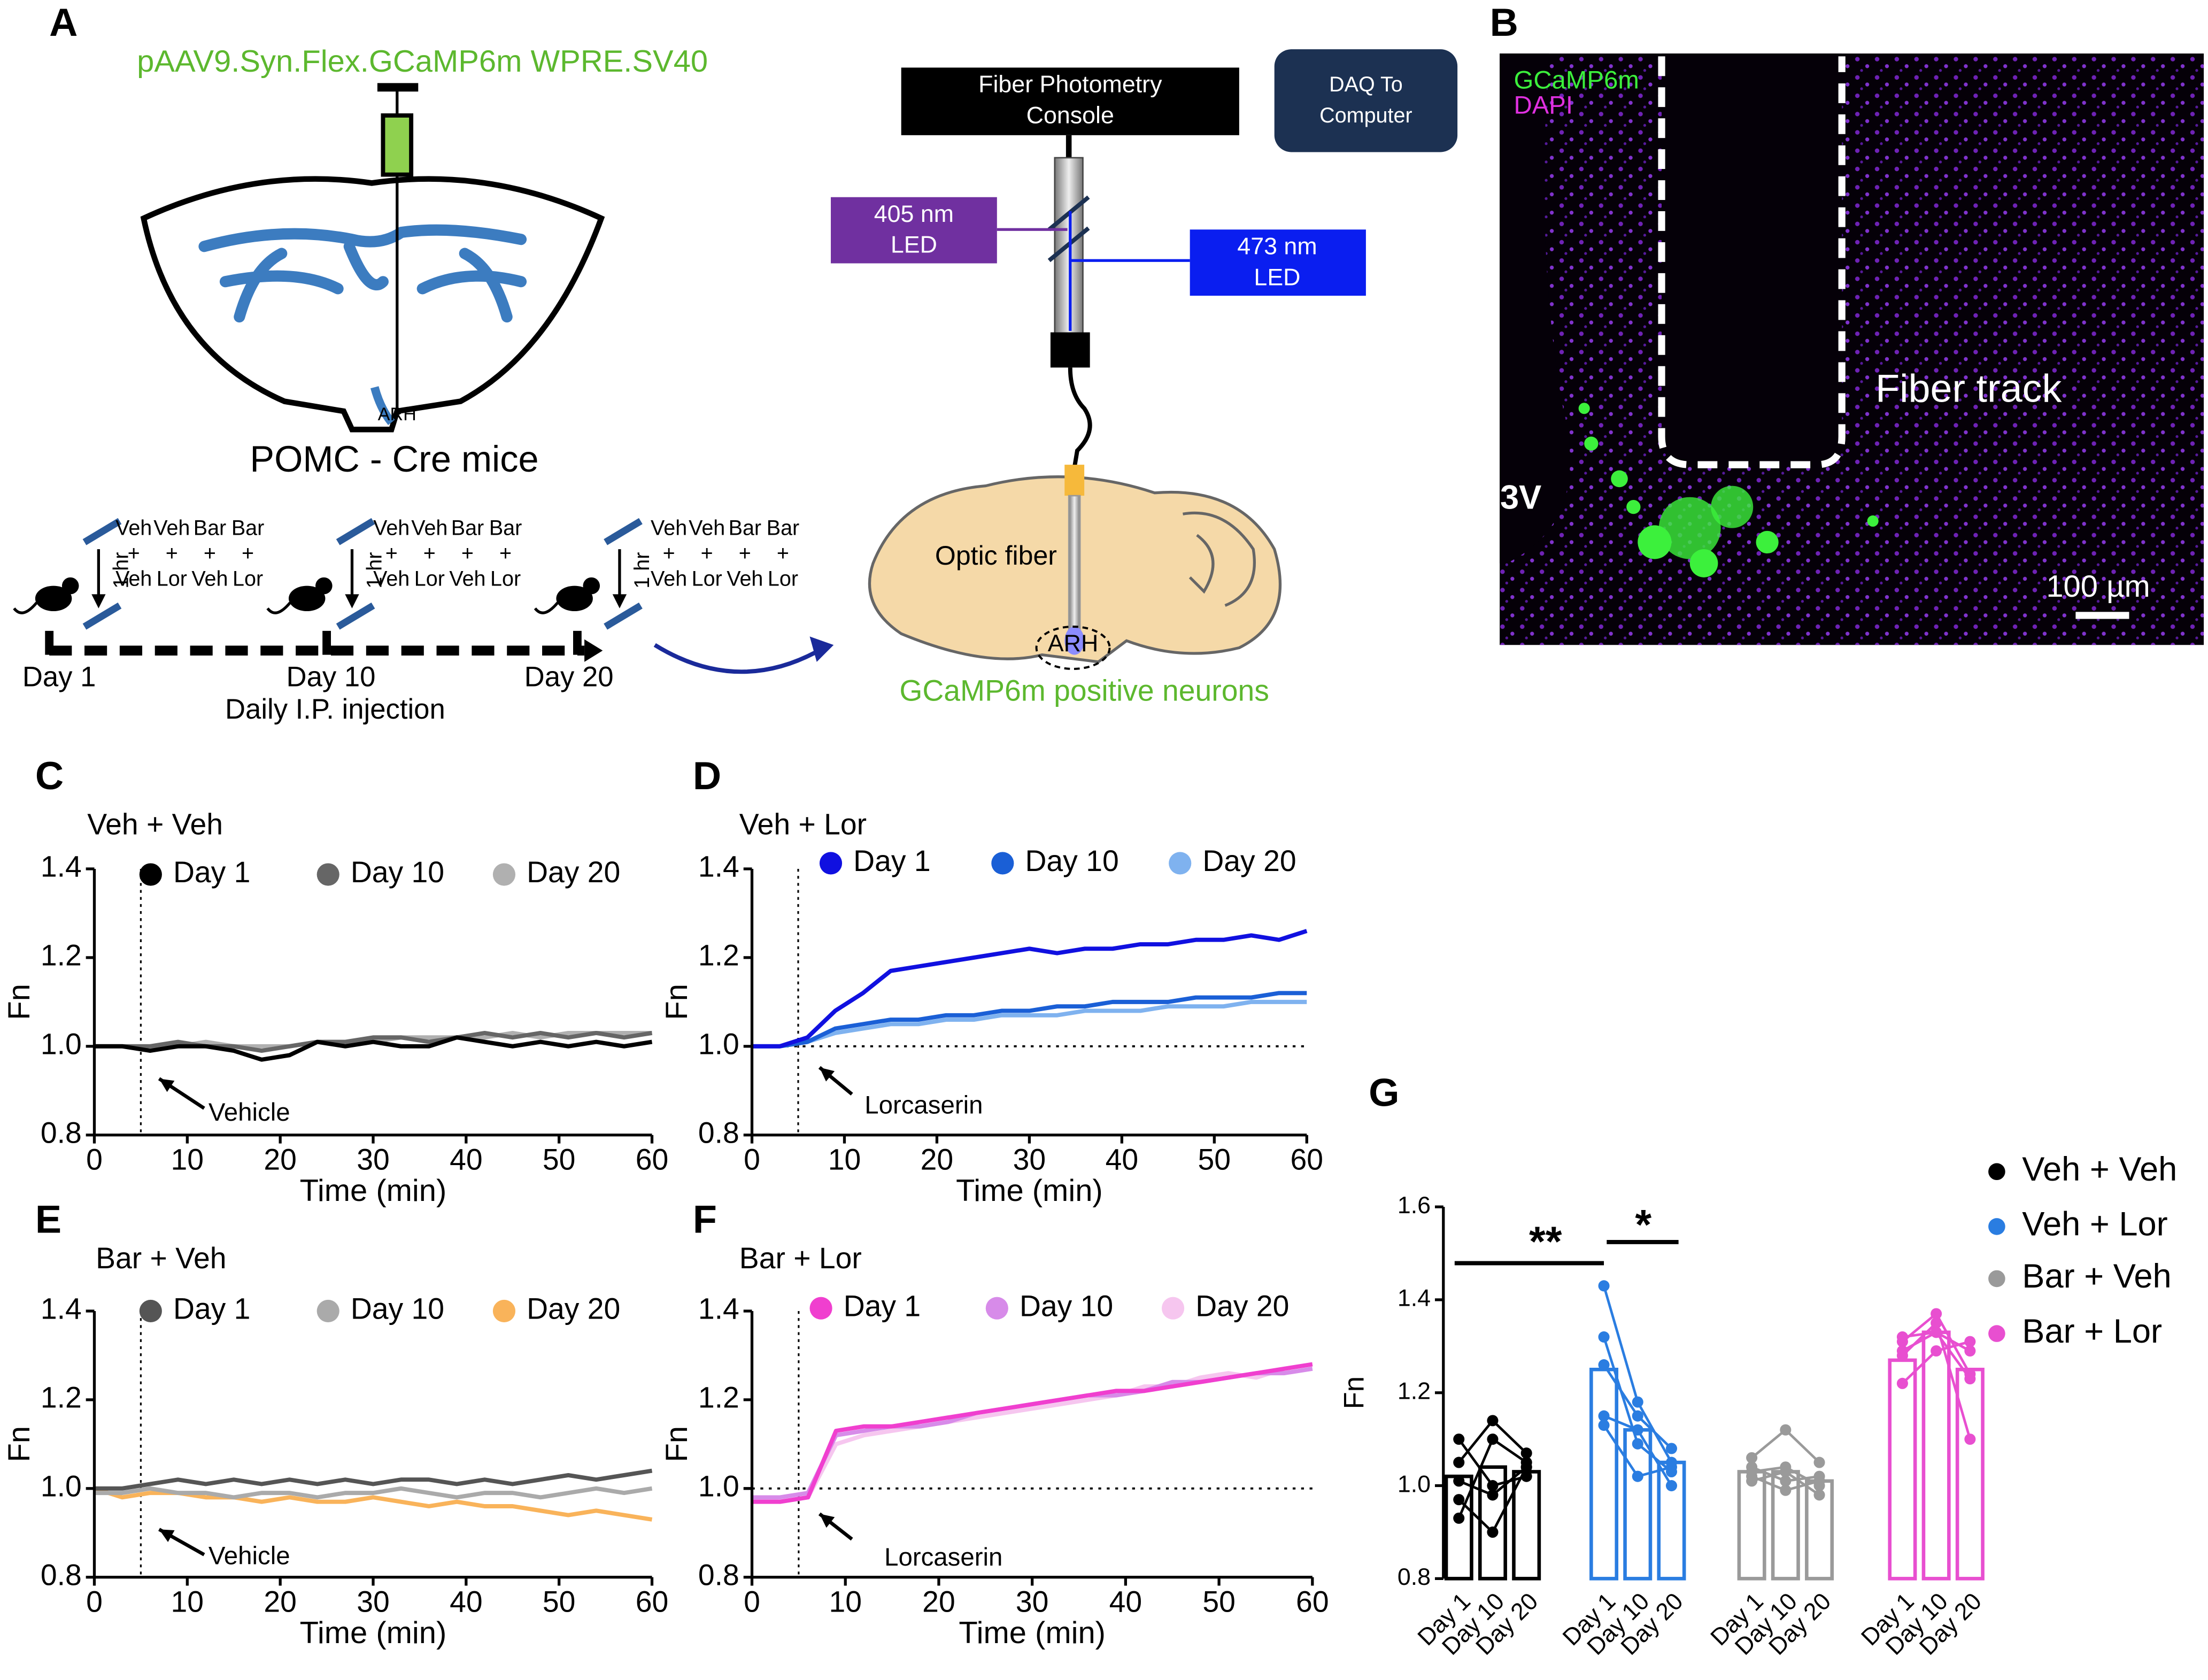  I want to click on chart-title: Bar + Veh, so click(161, 1258).